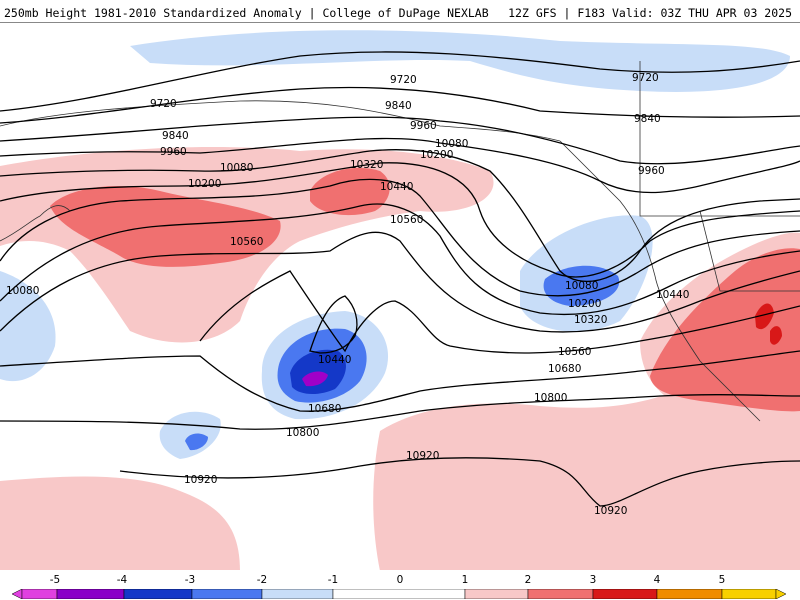  What do you see at coordinates (120, 523) in the screenshot?
I see `pos-anomaly-southwest` at bounding box center [120, 523].